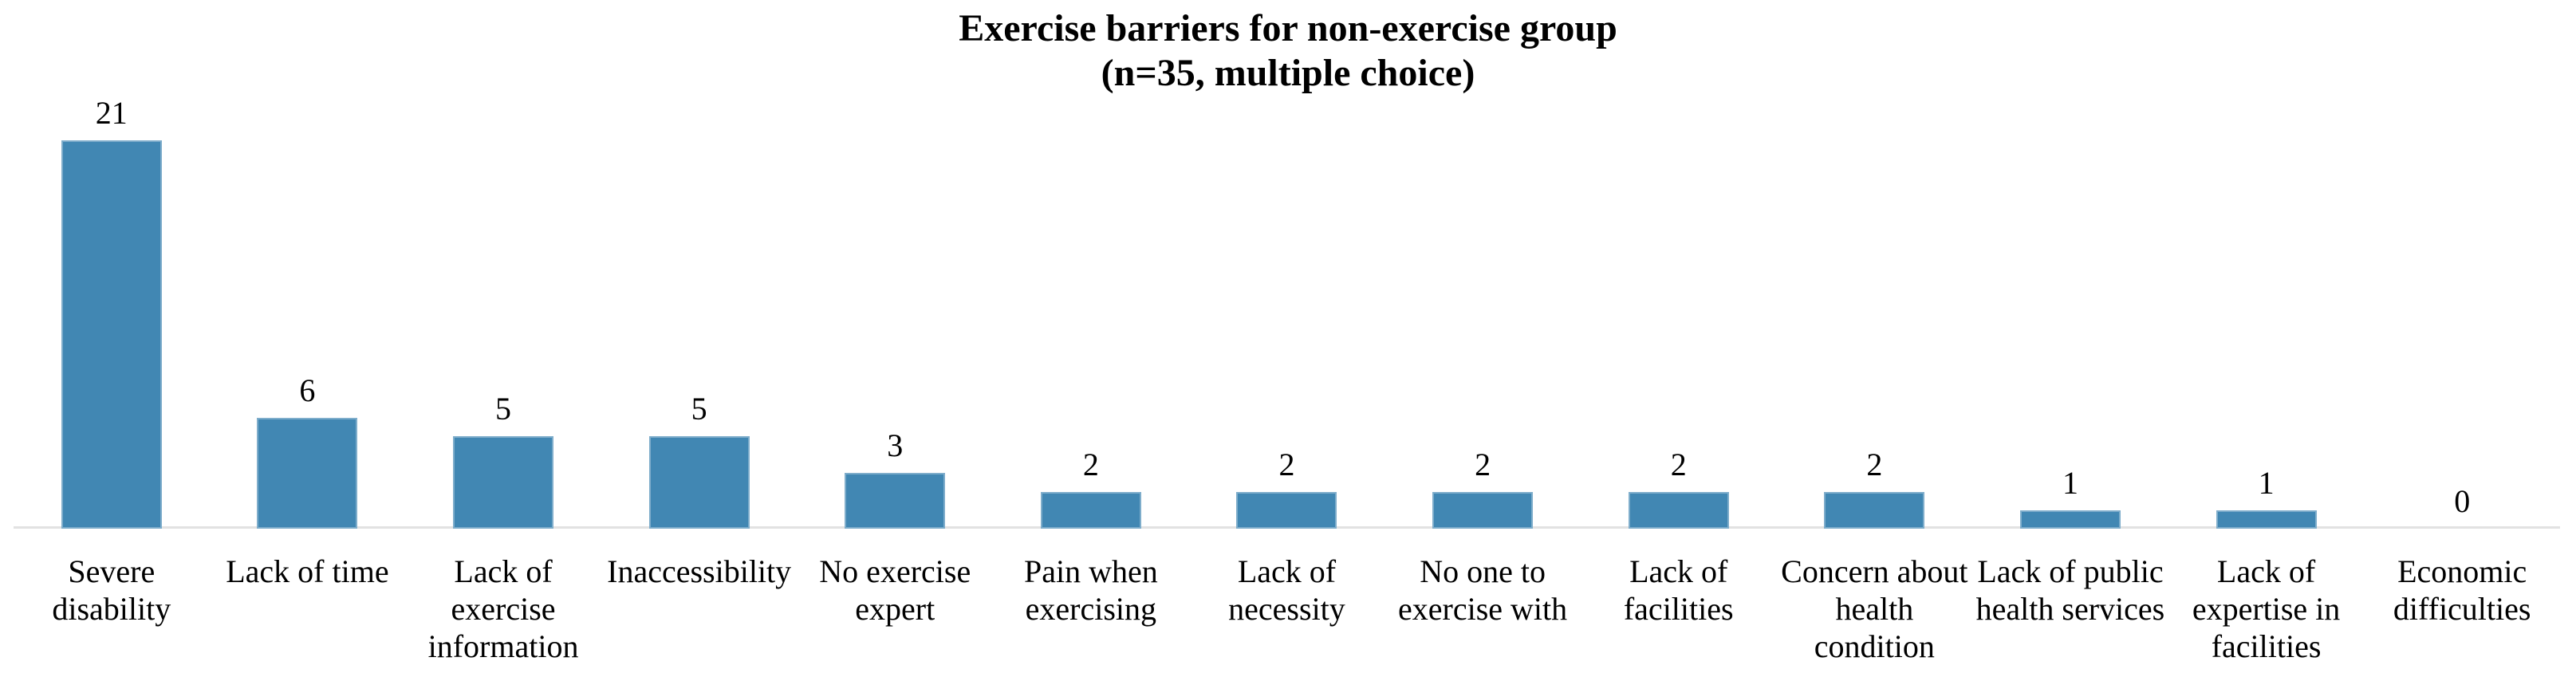 The height and width of the screenshot is (677, 2576). I want to click on category-label: Lack of expertise in facilities, so click(2266, 608).